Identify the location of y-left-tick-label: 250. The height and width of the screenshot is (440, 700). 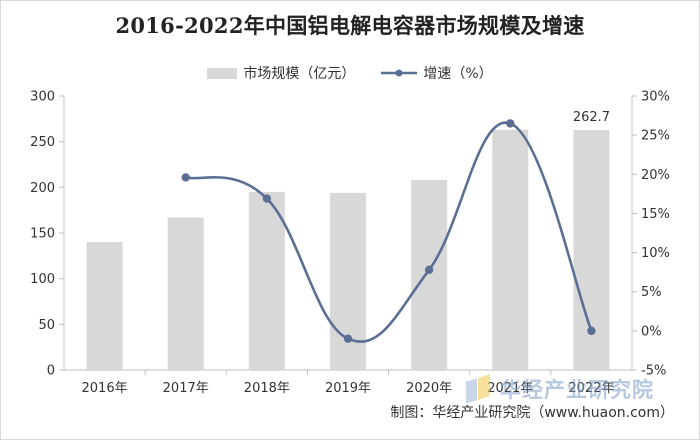
(42, 142).